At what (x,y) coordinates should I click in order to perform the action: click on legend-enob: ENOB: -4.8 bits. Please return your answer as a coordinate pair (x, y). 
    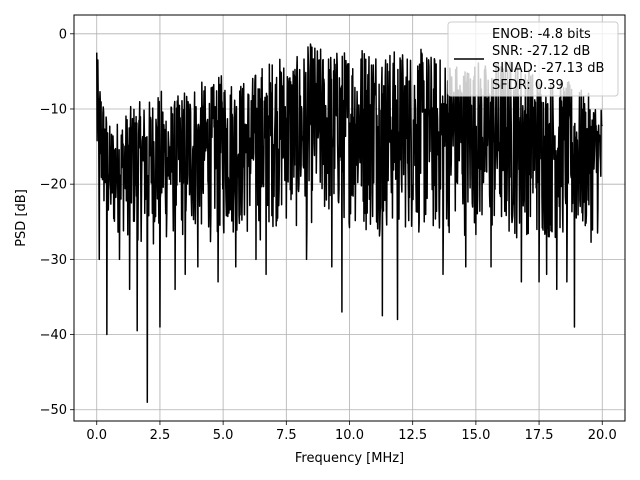
    Looking at the image, I should click on (541, 34).